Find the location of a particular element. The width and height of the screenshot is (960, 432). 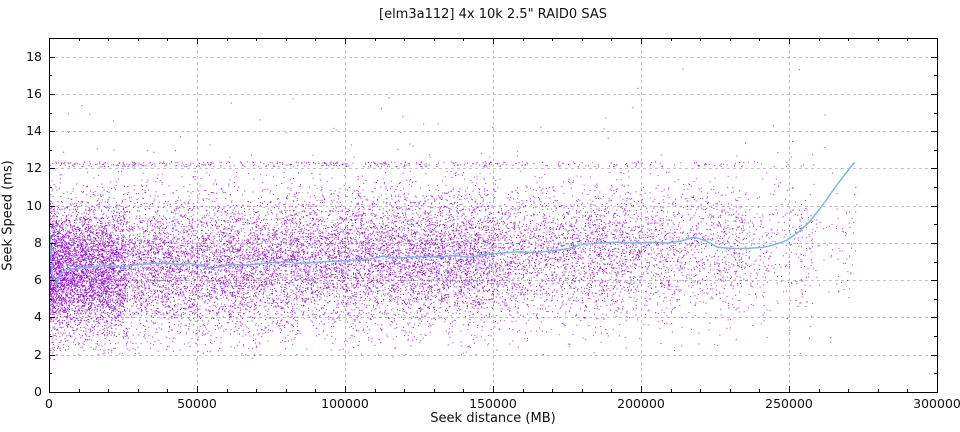

x-tick-label: 250000 is located at coordinates (789, 403).